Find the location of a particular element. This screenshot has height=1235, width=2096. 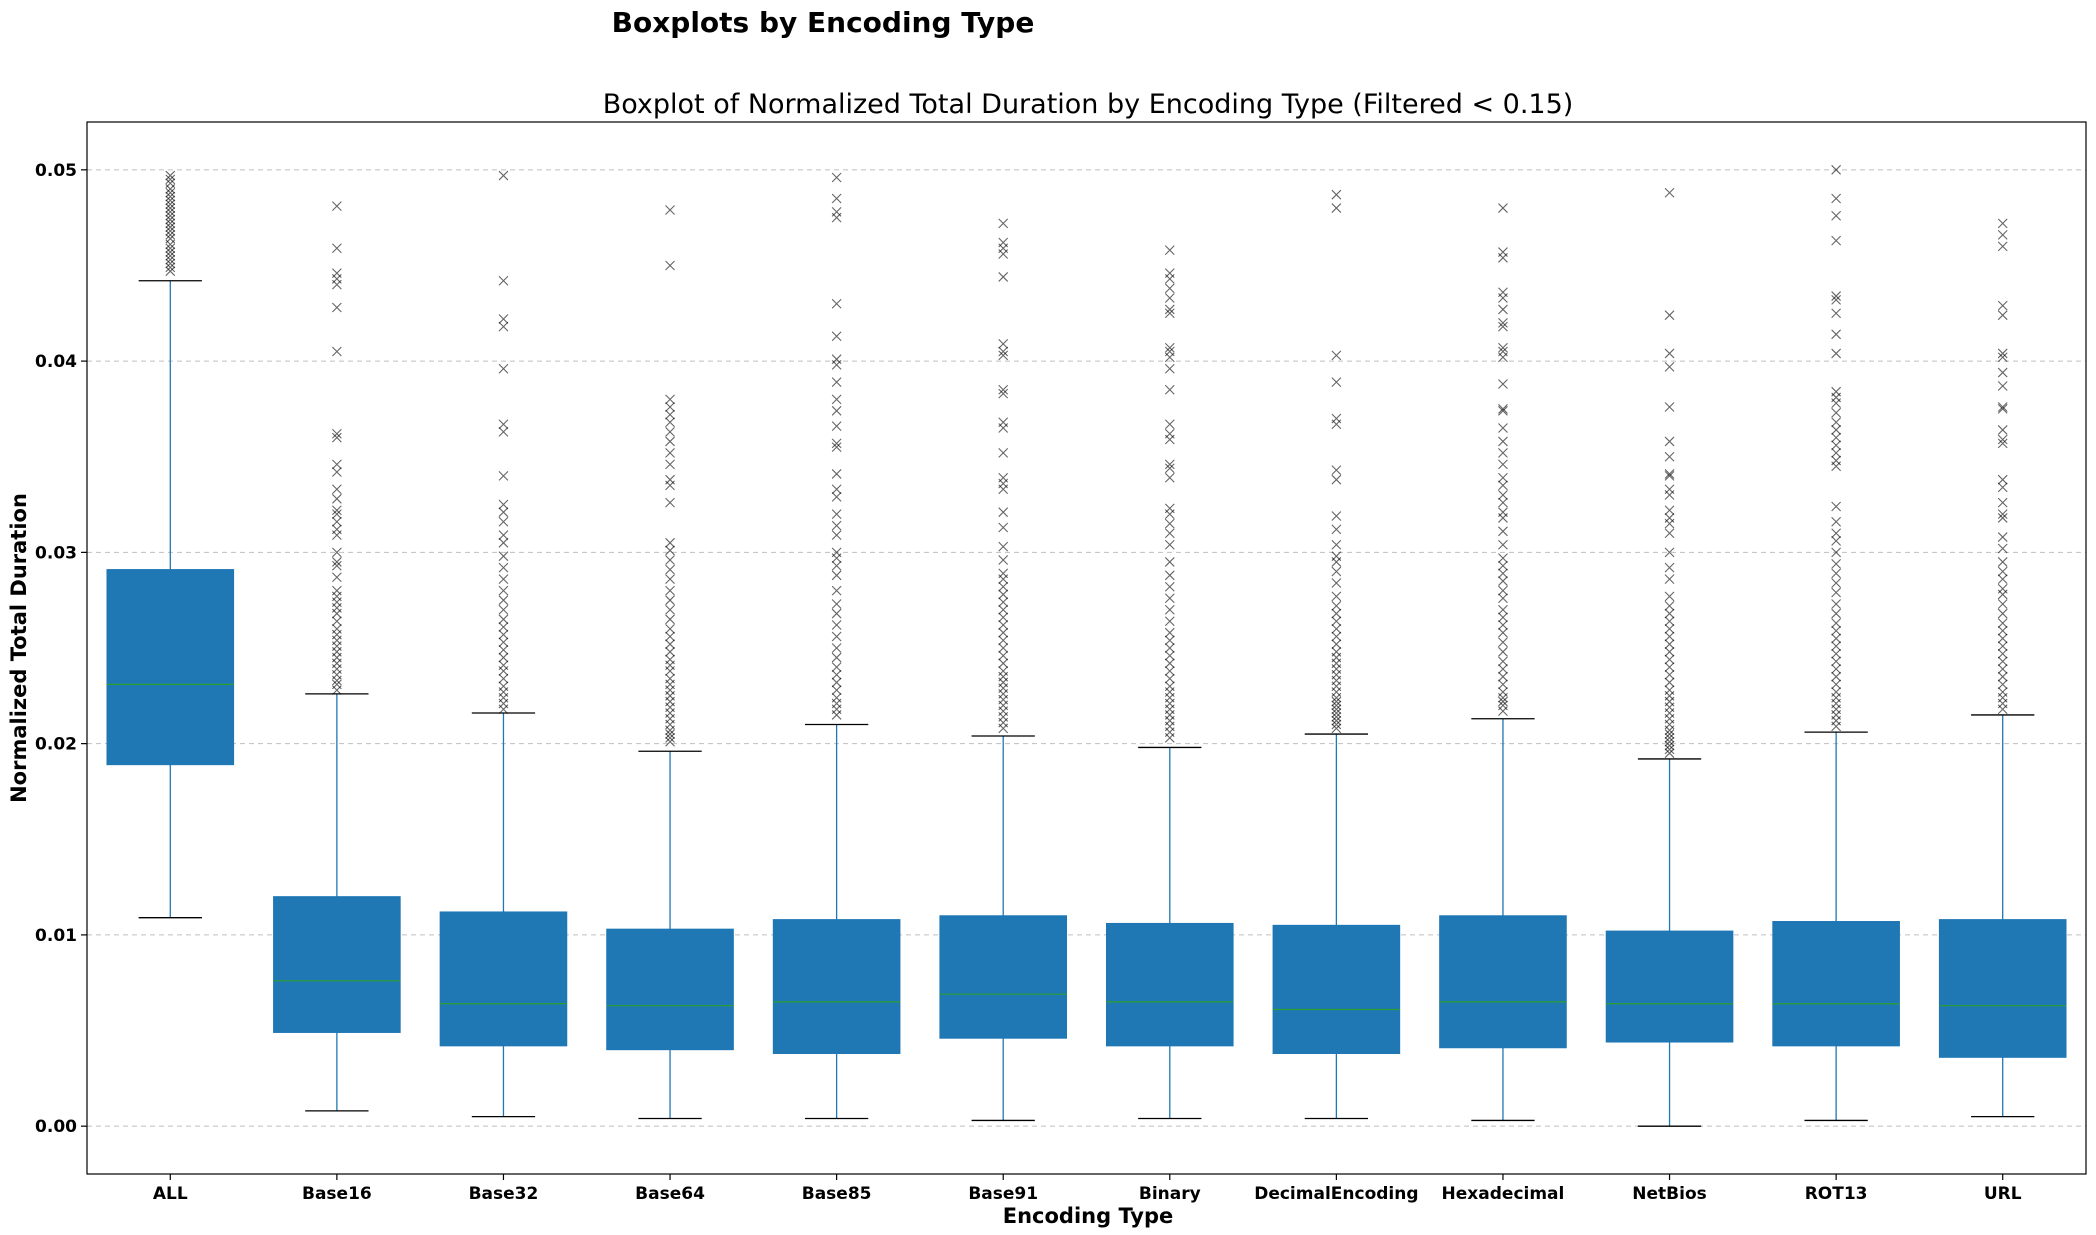

x-tick-label: ALL is located at coordinates (170, 1194).